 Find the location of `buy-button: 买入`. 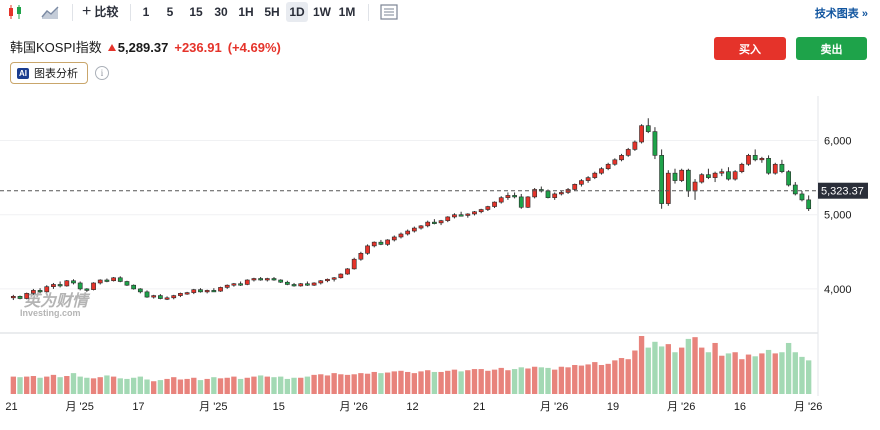

buy-button: 买入 is located at coordinates (750, 48).